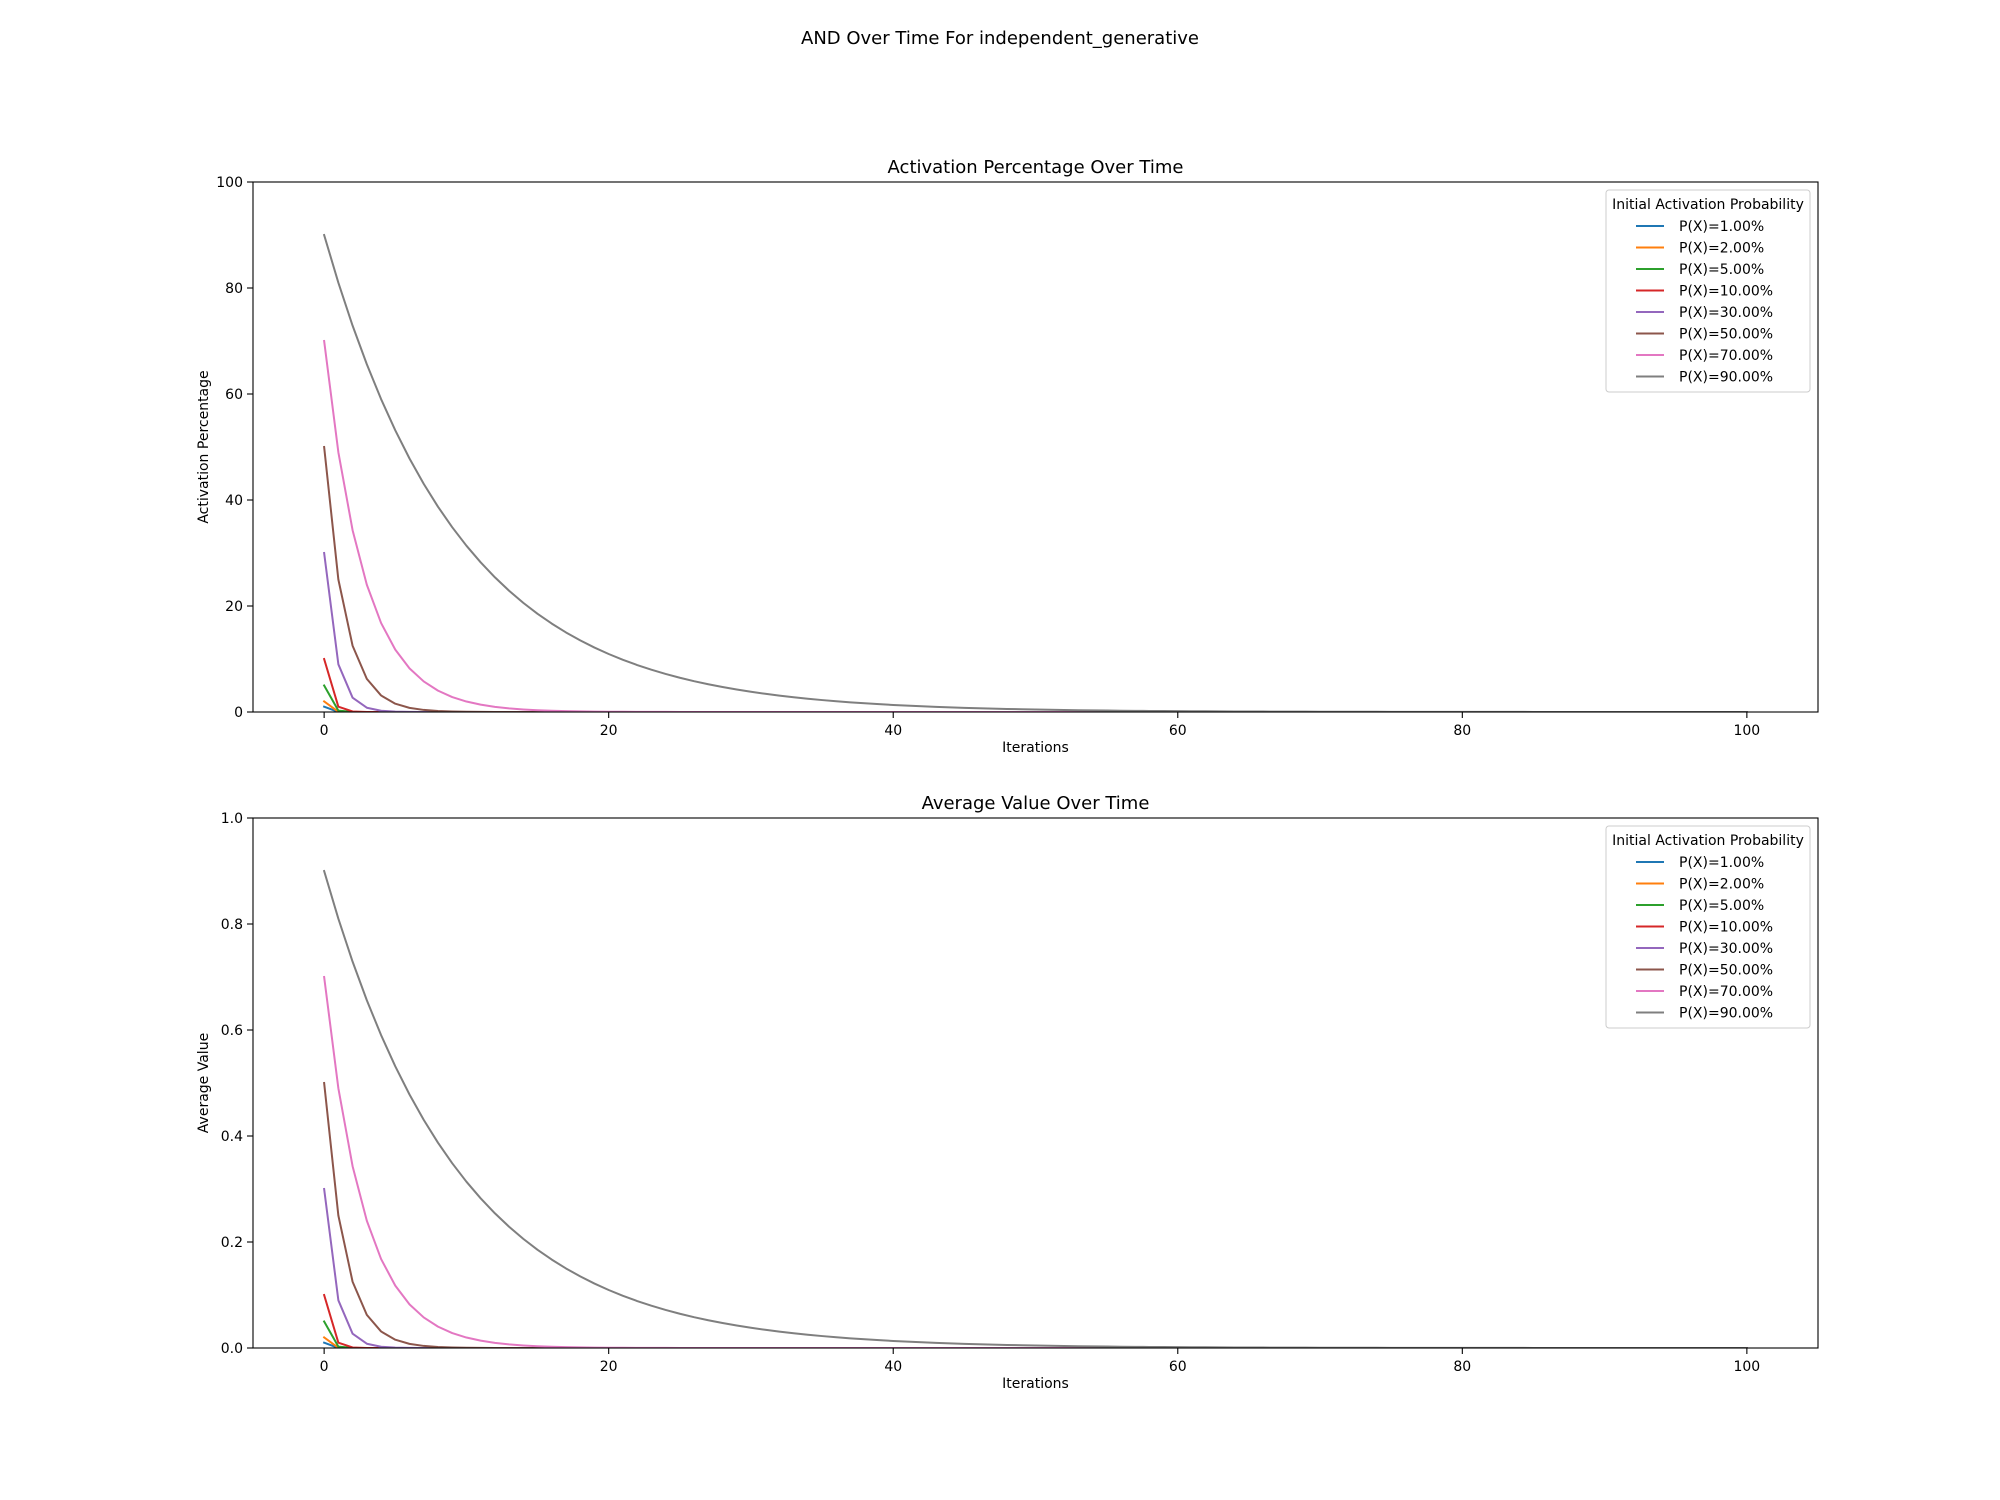 The width and height of the screenshot is (2000, 1500). I want to click on y-axis-label: Average Value, so click(204, 1083).